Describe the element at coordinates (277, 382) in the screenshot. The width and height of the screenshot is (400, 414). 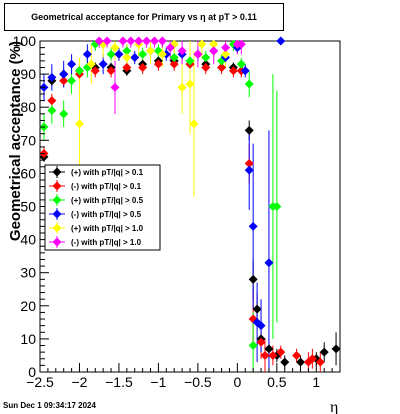
I see `x-tick-label: 0.5` at that location.